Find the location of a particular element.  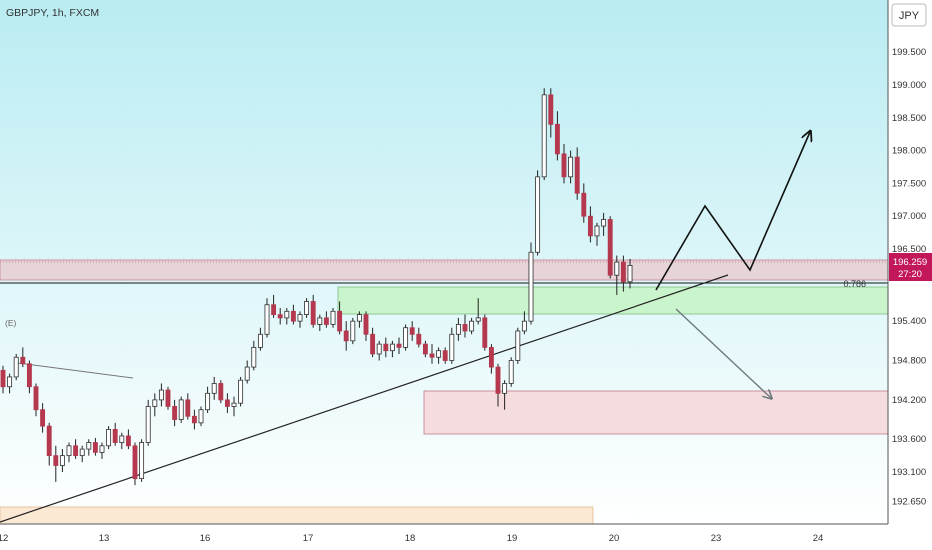

x-tick-label: 20 is located at coordinates (614, 538).